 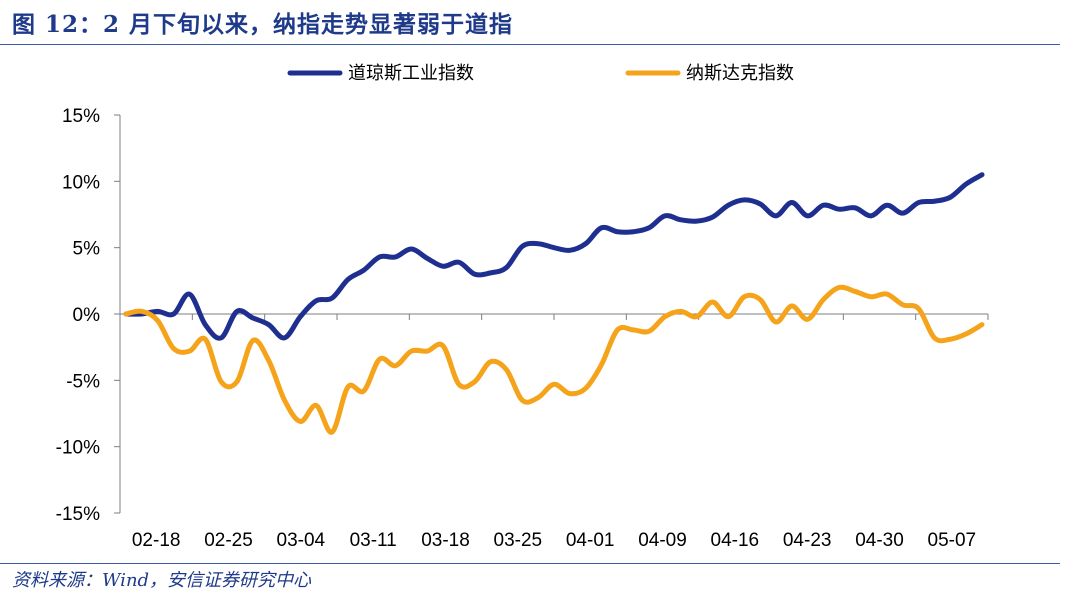 What do you see at coordinates (87, 249) in the screenshot?
I see `y-tick-label: 5%` at bounding box center [87, 249].